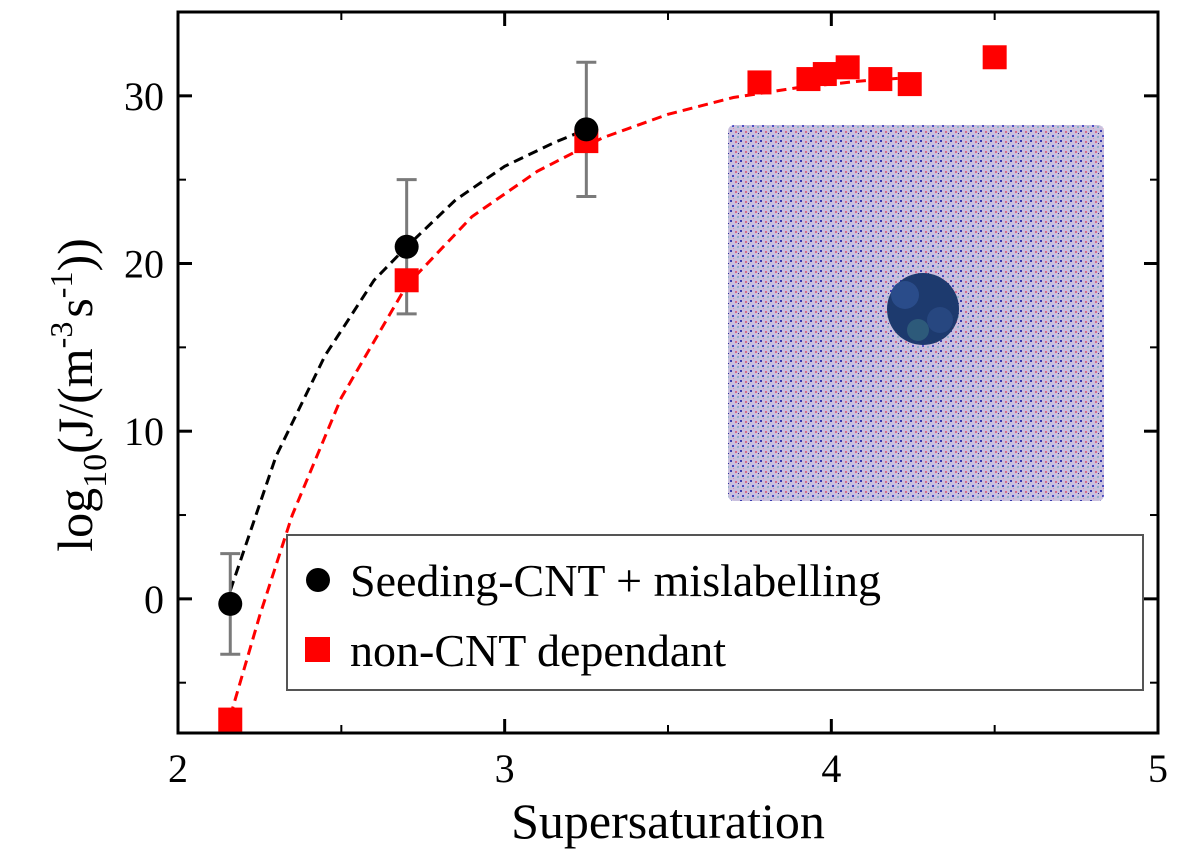 This screenshot has height=862, width=1177. What do you see at coordinates (154, 599) in the screenshot?
I see `y-tick-label: 0` at bounding box center [154, 599].